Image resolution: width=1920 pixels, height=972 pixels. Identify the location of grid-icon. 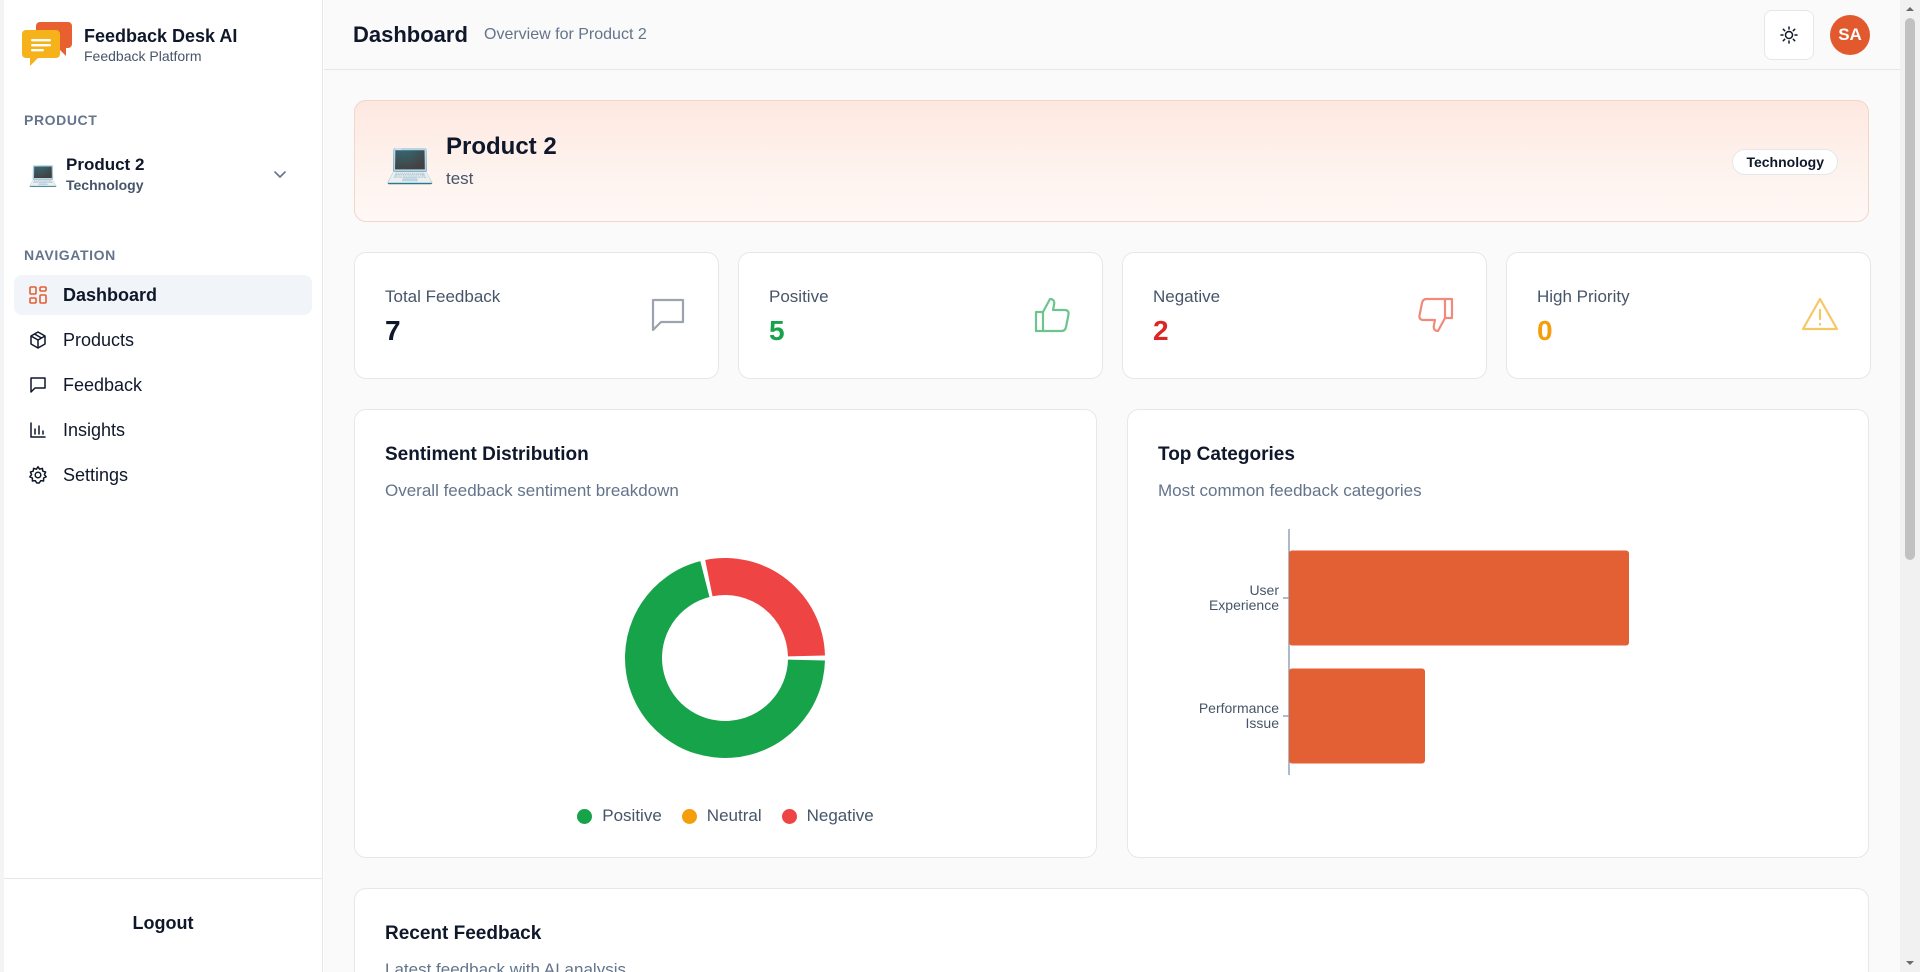
(38, 295).